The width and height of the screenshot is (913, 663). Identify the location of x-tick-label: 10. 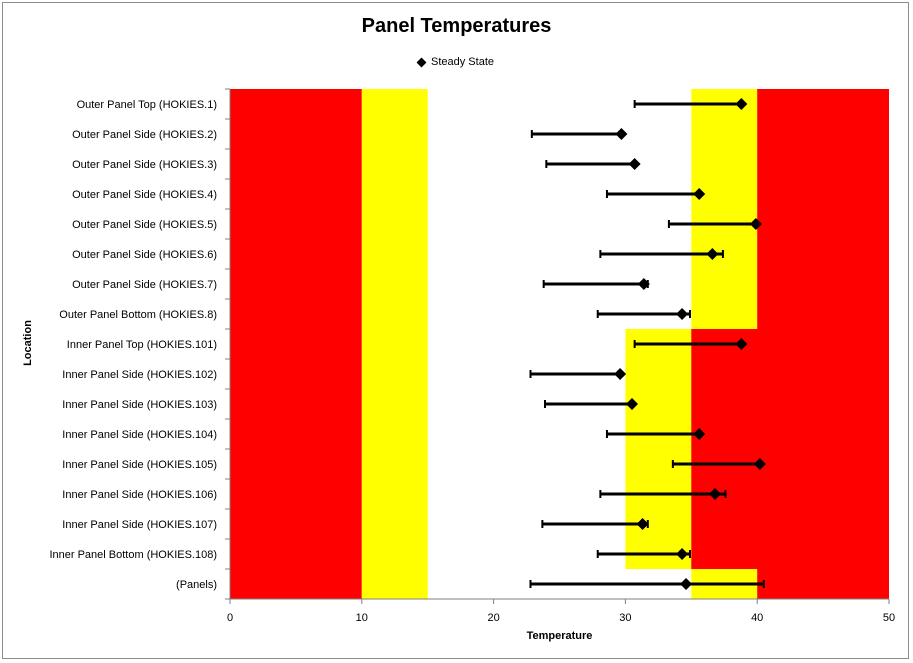
(362, 618).